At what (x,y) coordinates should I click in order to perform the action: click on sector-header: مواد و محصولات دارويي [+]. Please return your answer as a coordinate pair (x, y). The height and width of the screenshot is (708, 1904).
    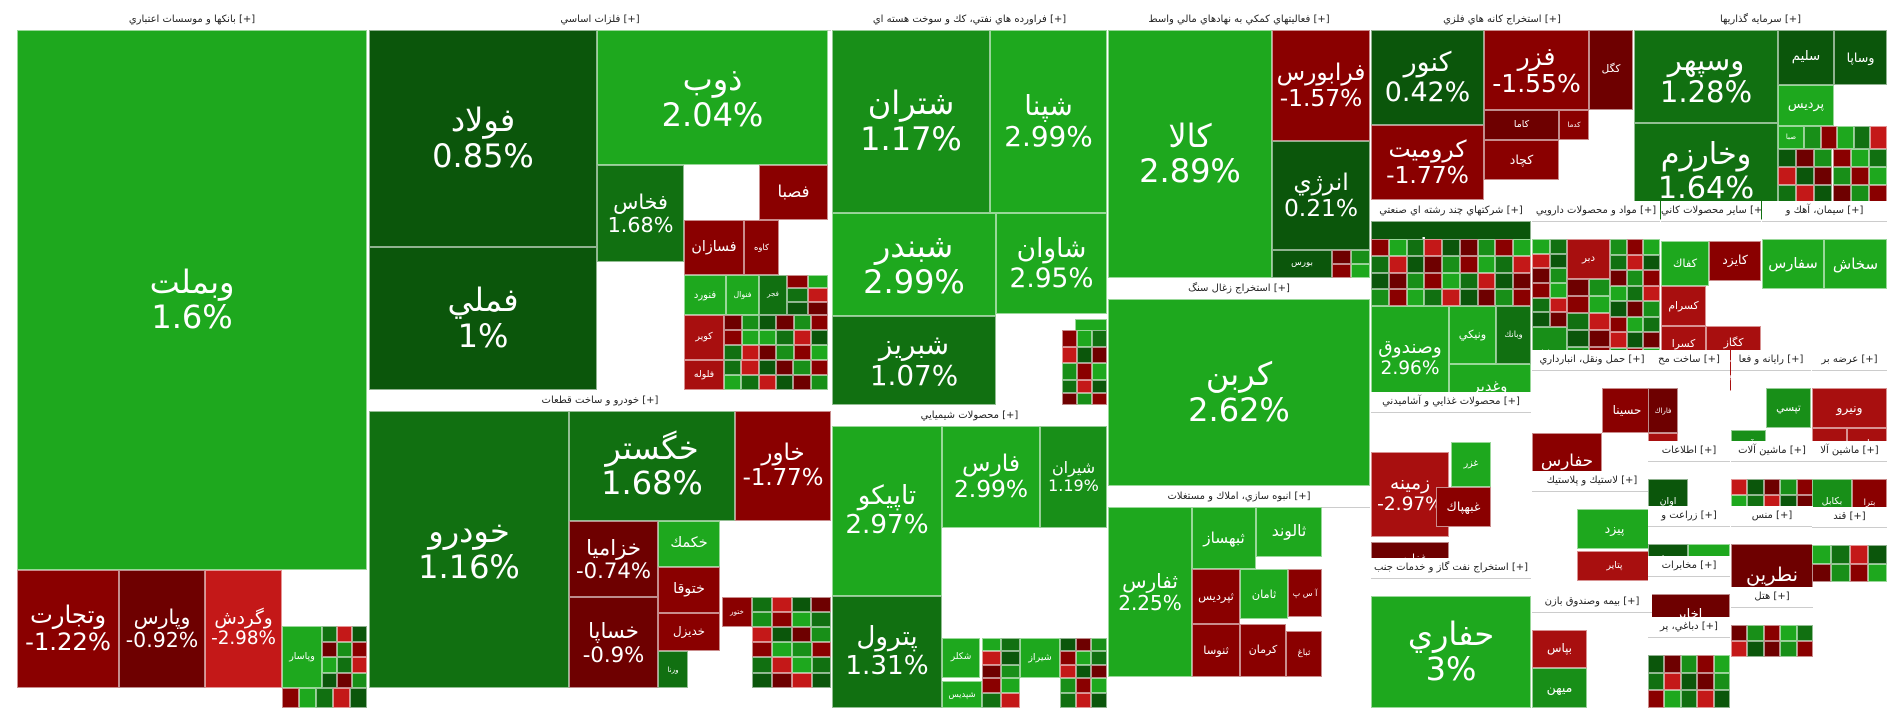
    Looking at the image, I should click on (1596, 211).